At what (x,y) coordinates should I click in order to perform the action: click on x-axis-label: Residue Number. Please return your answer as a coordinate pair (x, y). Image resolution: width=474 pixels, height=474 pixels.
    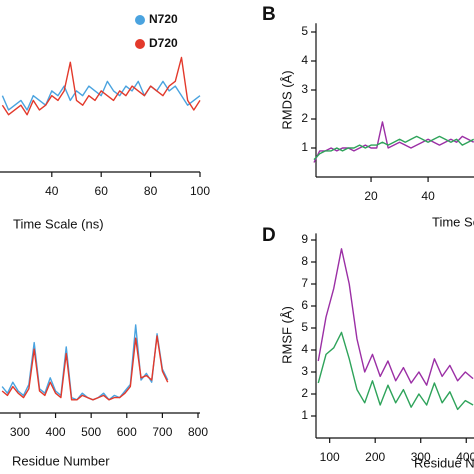
    Looking at the image, I should click on (61, 460).